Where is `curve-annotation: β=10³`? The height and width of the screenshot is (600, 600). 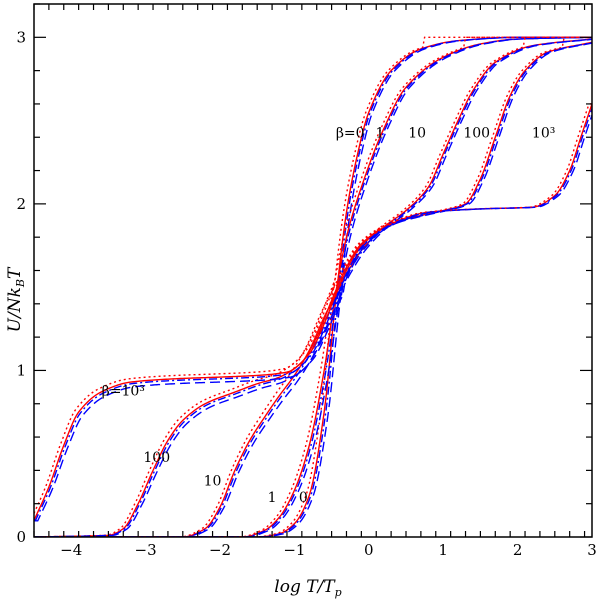
curve-annotation: β=10³ is located at coordinates (123, 391).